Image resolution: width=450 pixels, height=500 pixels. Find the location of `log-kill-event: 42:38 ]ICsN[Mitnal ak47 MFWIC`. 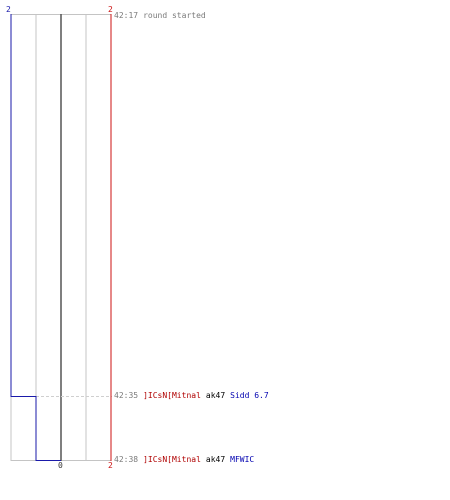

log-kill-event: 42:38 ]ICsN[Mitnal ak47 MFWIC is located at coordinates (184, 460).